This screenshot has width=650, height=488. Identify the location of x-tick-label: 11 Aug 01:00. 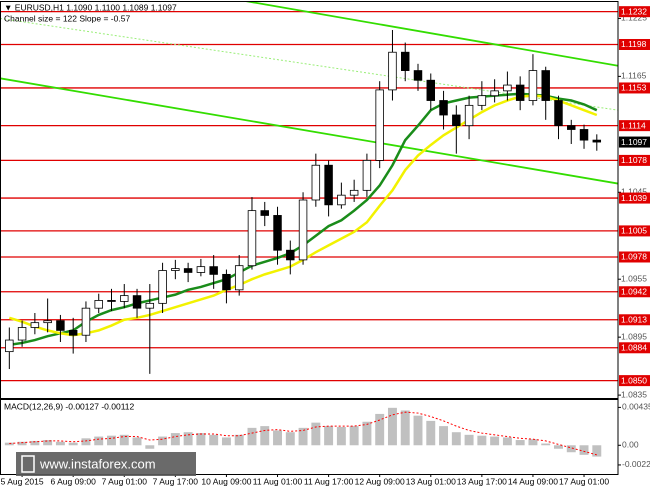
(278, 481).